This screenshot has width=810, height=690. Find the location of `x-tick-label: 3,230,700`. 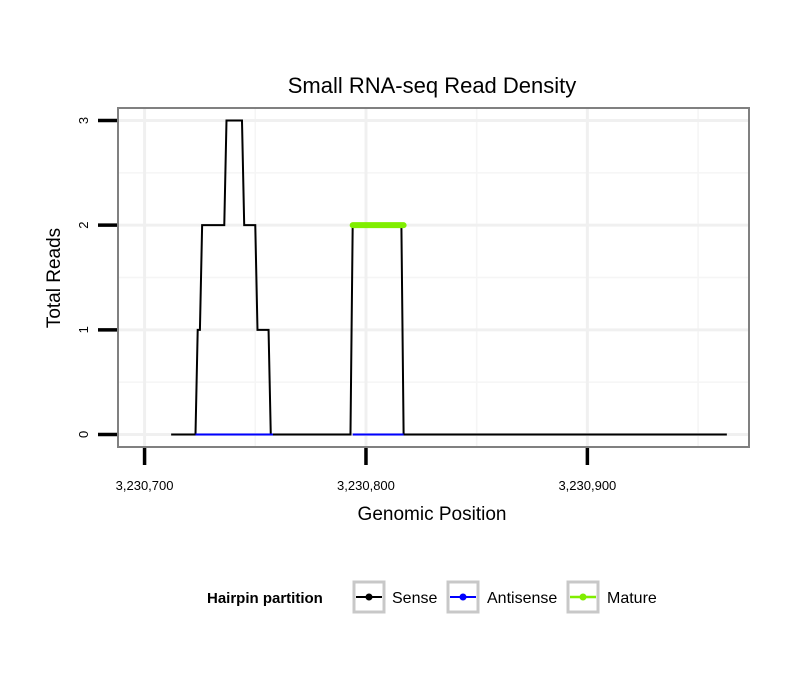

x-tick-label: 3,230,700 is located at coordinates (145, 485).